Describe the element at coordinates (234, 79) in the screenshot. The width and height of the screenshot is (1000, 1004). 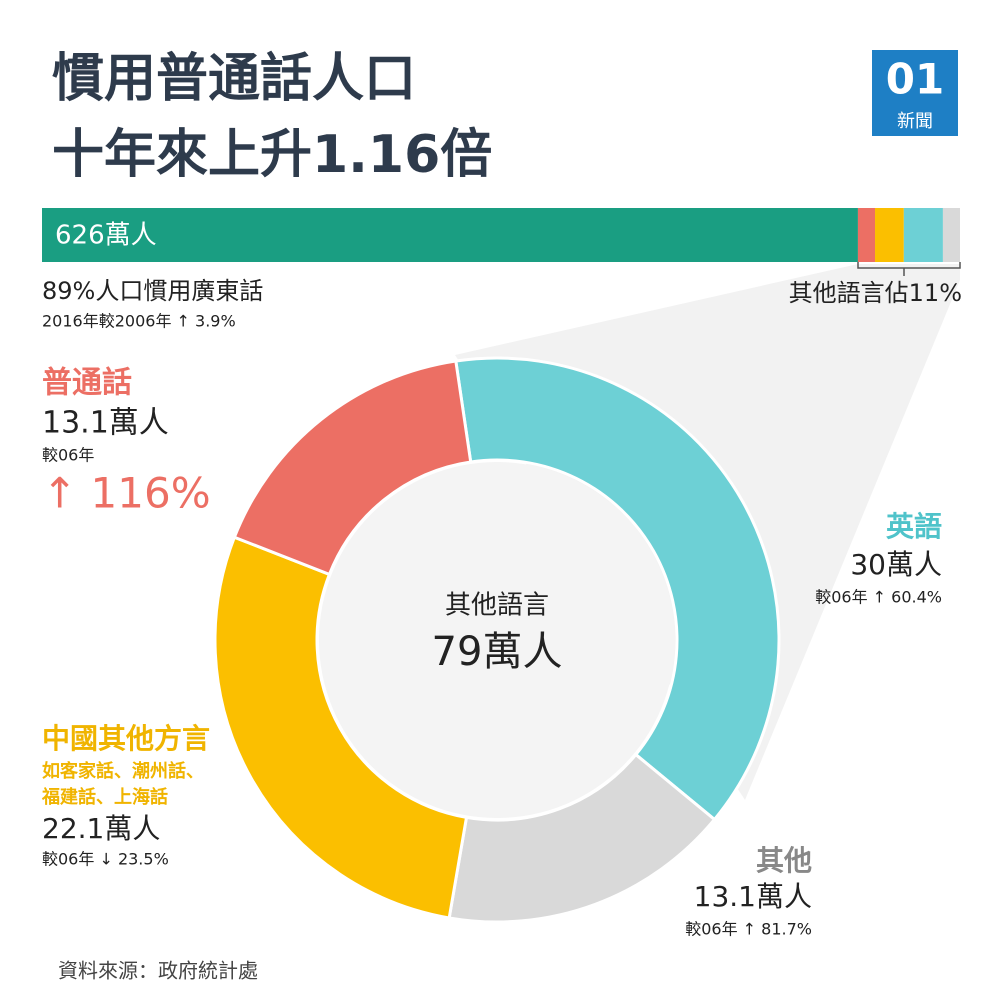
I see `title-line: 慣用普通話人口` at that location.